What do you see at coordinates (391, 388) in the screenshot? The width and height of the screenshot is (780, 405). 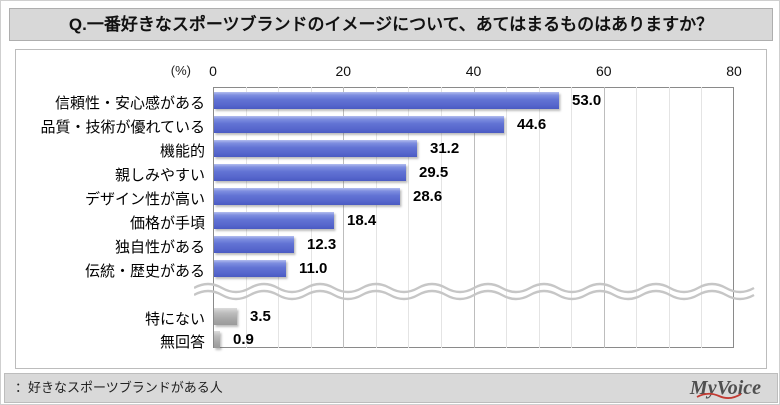 I see `footer-bar: ：好きなスポーツブランドがある人 MyVoice` at bounding box center [391, 388].